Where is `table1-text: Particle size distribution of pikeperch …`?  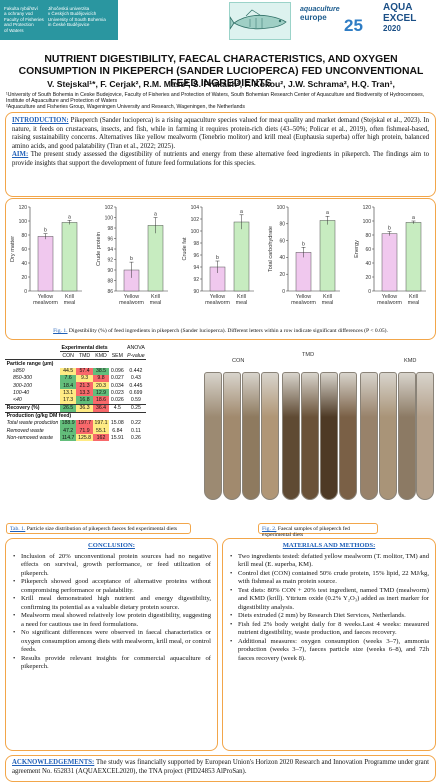
table1-text: Particle size distribution of pikeperch … is located at coordinates (101, 529).